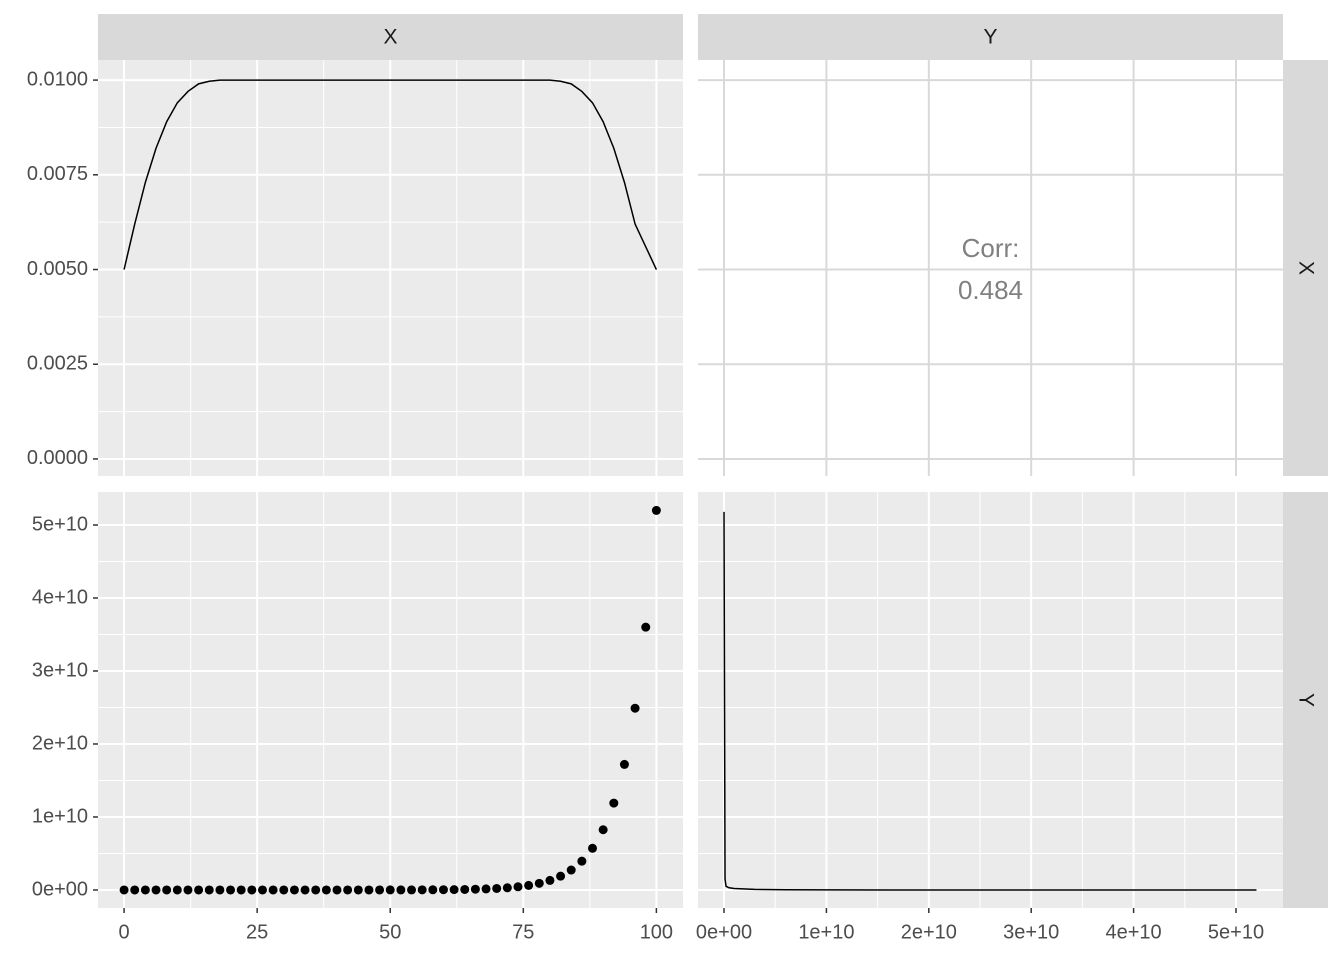  Describe the element at coordinates (929, 932) in the screenshot. I see `x-tick-label: 2e+10` at that location.